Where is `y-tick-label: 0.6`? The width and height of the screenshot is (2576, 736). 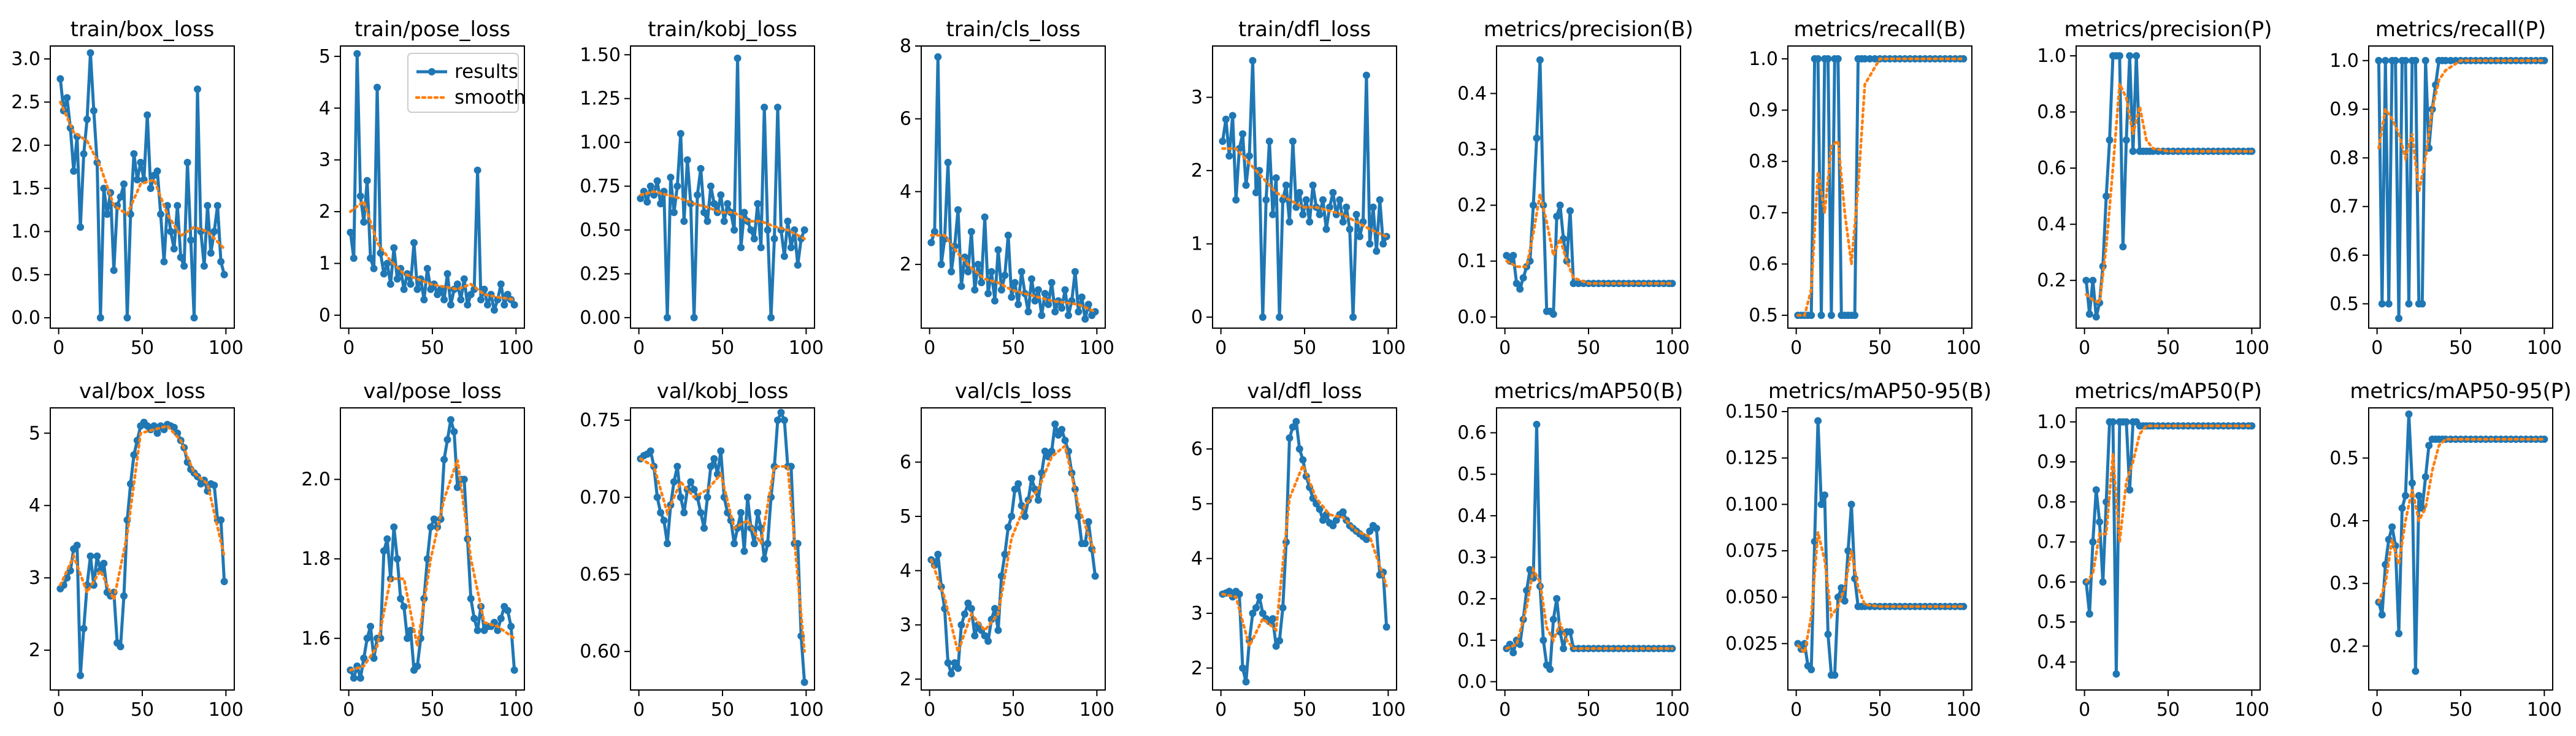
y-tick-label: 0.6 is located at coordinates (1763, 264).